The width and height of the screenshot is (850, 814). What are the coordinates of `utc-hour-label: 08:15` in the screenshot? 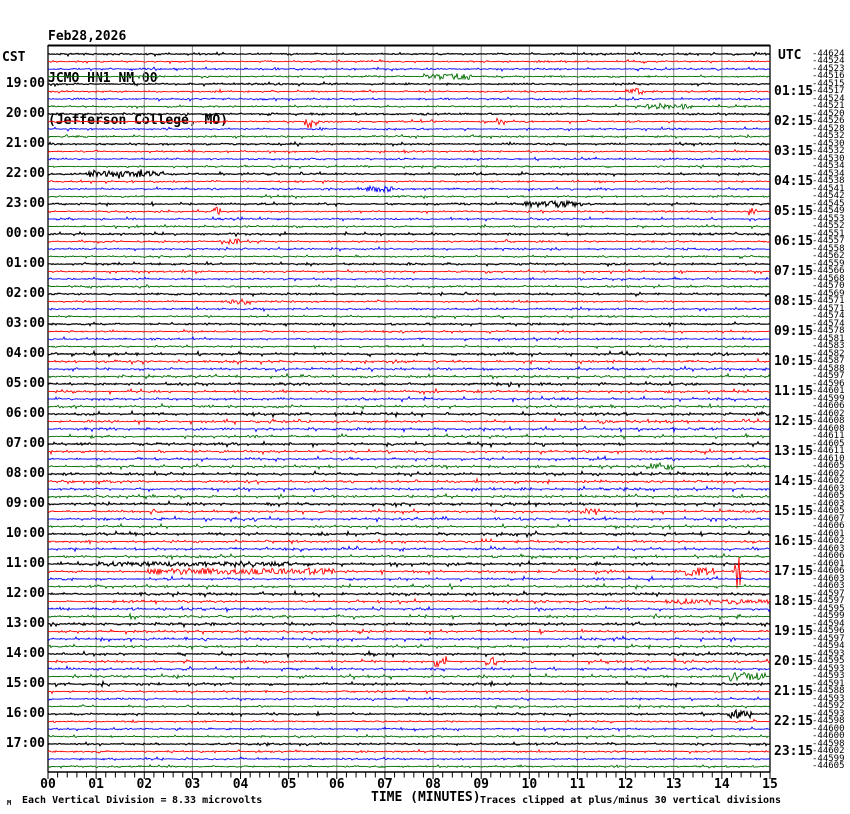 It's located at (794, 301).